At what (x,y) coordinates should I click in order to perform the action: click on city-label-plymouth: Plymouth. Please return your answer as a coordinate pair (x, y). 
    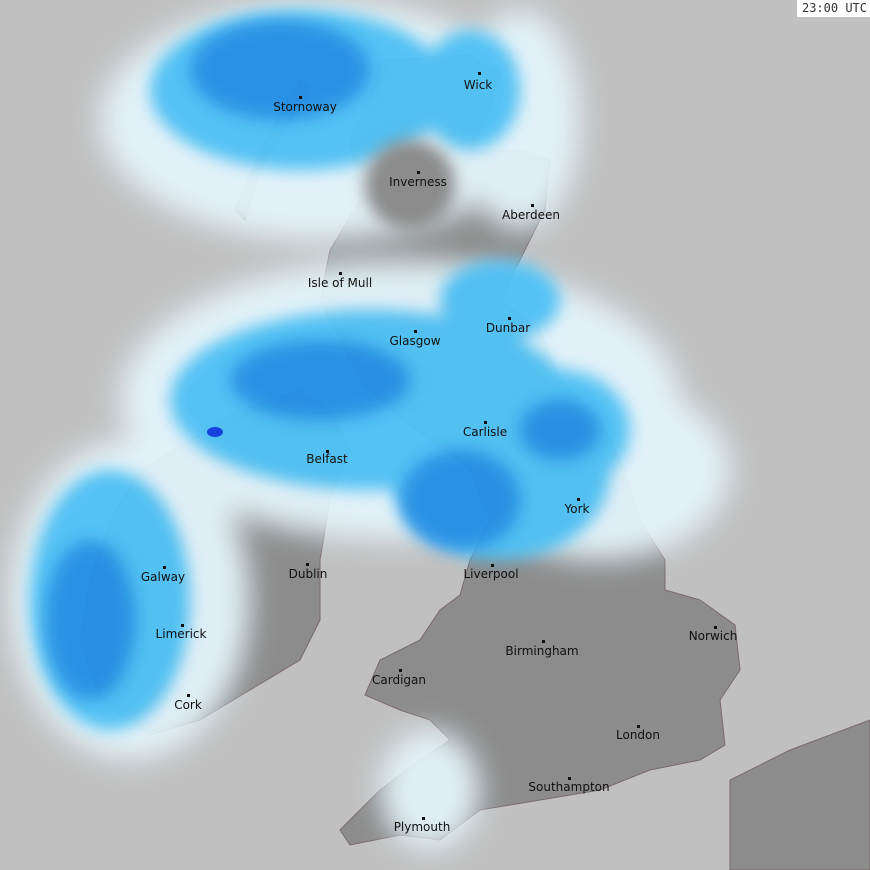
    Looking at the image, I should click on (422, 827).